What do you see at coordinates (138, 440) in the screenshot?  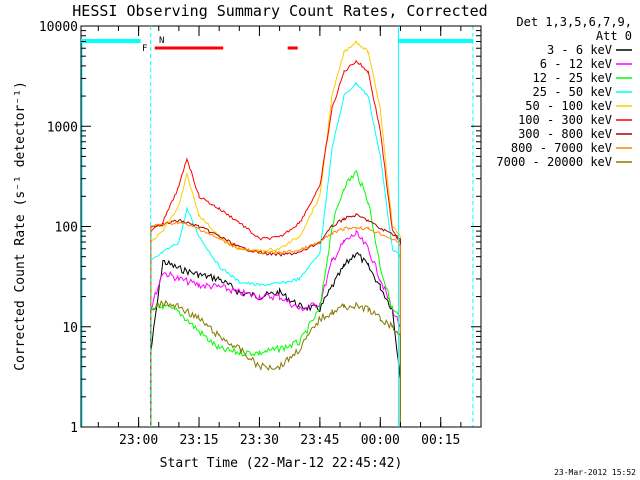 I see `x-tick-label-0: 23:00` at bounding box center [138, 440].